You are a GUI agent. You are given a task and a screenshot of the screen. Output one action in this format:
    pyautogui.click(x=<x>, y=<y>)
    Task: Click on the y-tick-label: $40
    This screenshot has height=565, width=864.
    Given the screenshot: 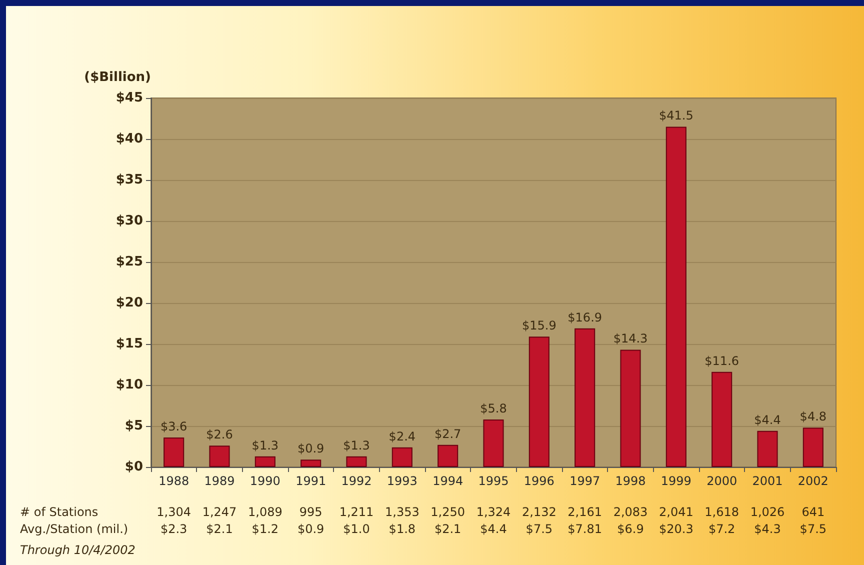 What is the action you would take?
    pyautogui.click(x=129, y=139)
    